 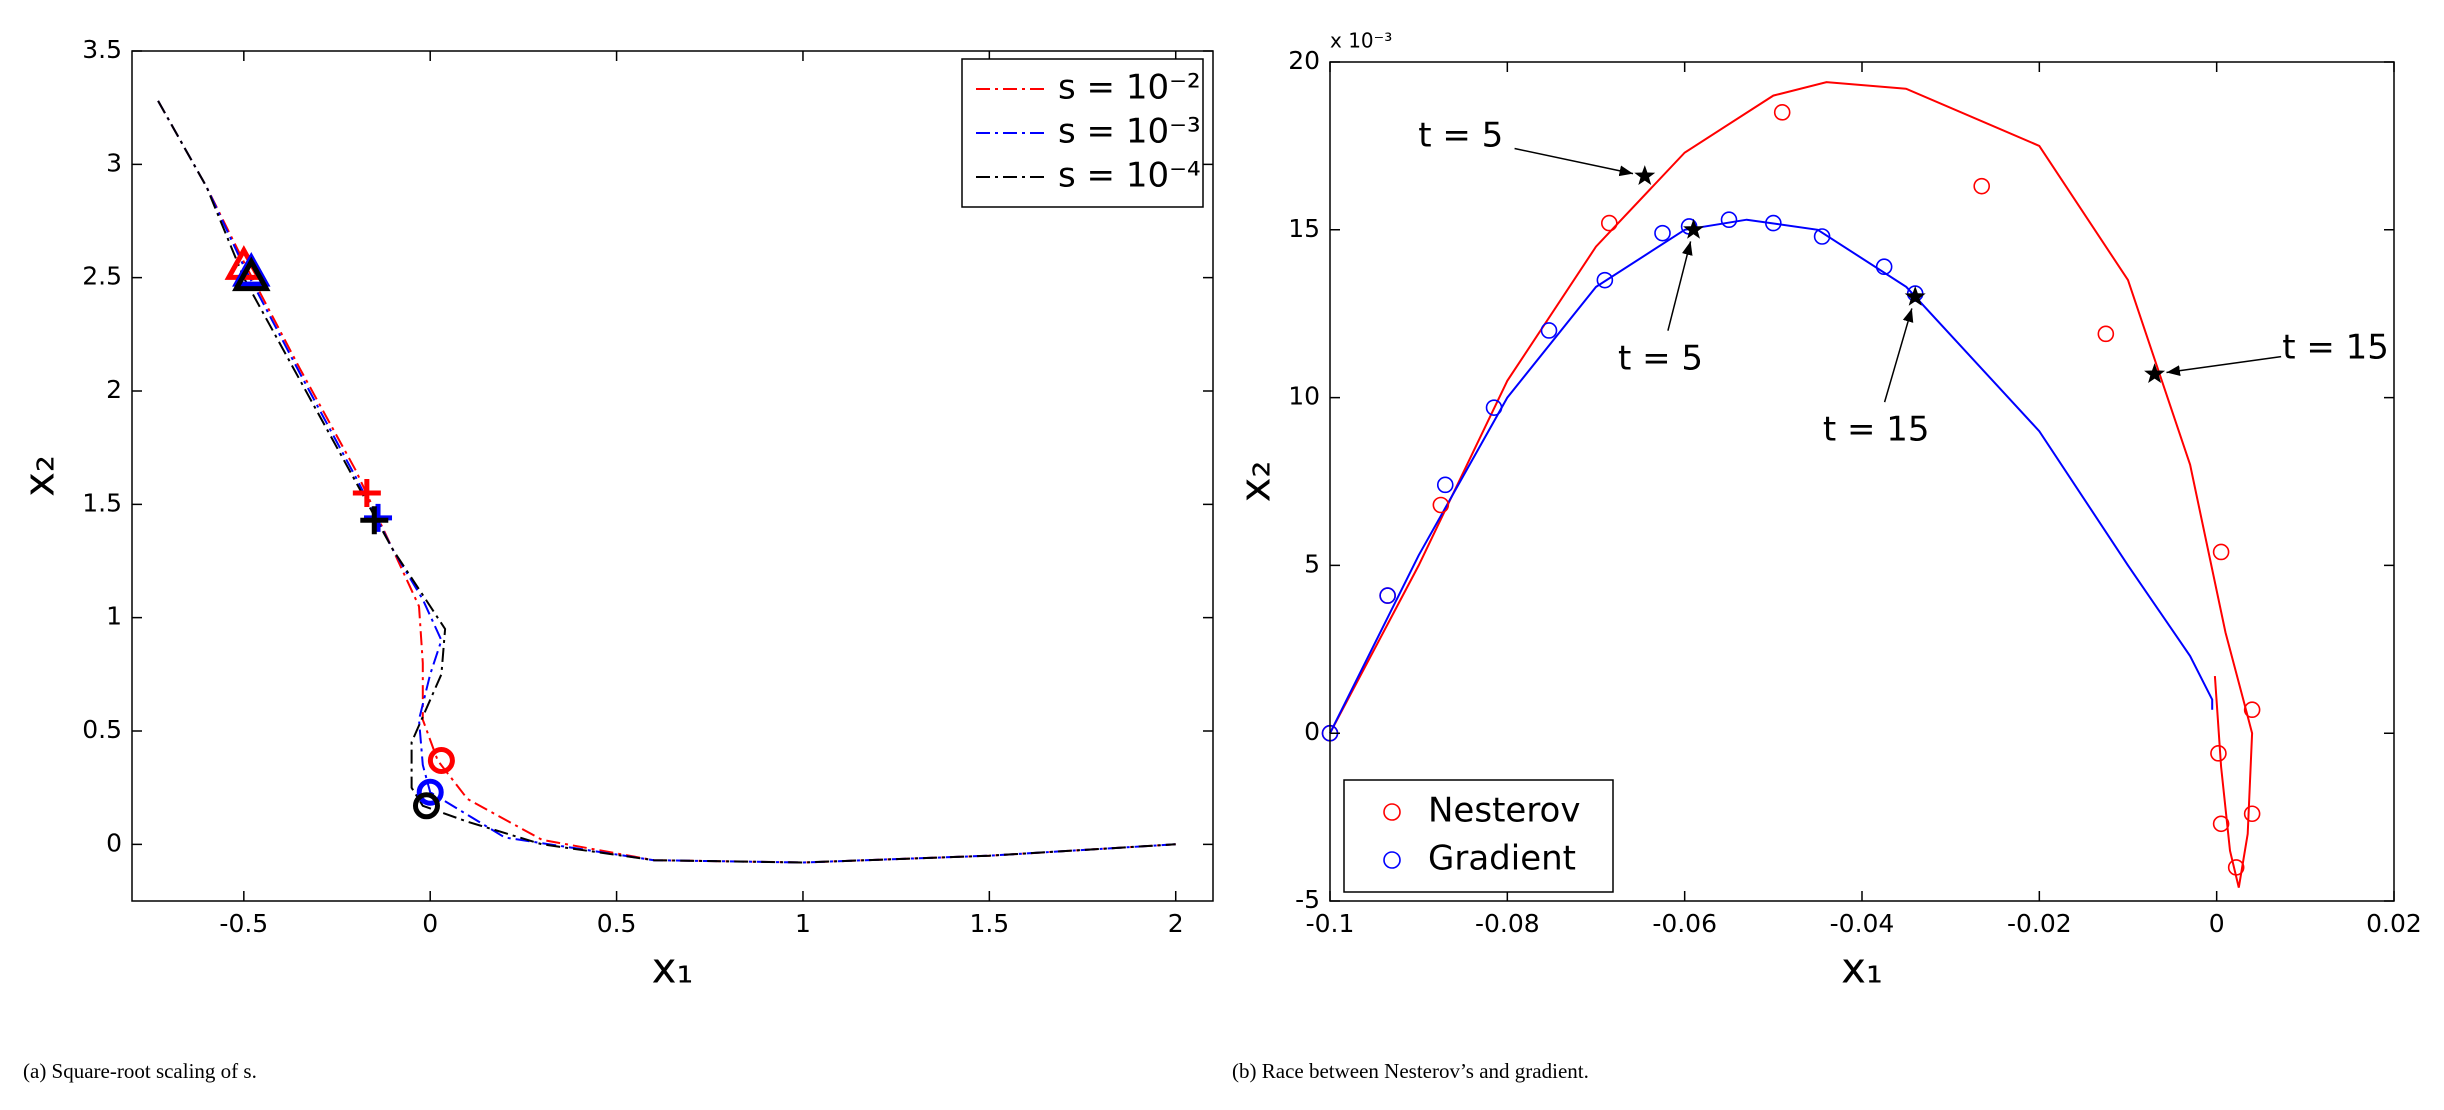 What do you see at coordinates (1304, 60) in the screenshot?
I see `y-tick-label: 20` at bounding box center [1304, 60].